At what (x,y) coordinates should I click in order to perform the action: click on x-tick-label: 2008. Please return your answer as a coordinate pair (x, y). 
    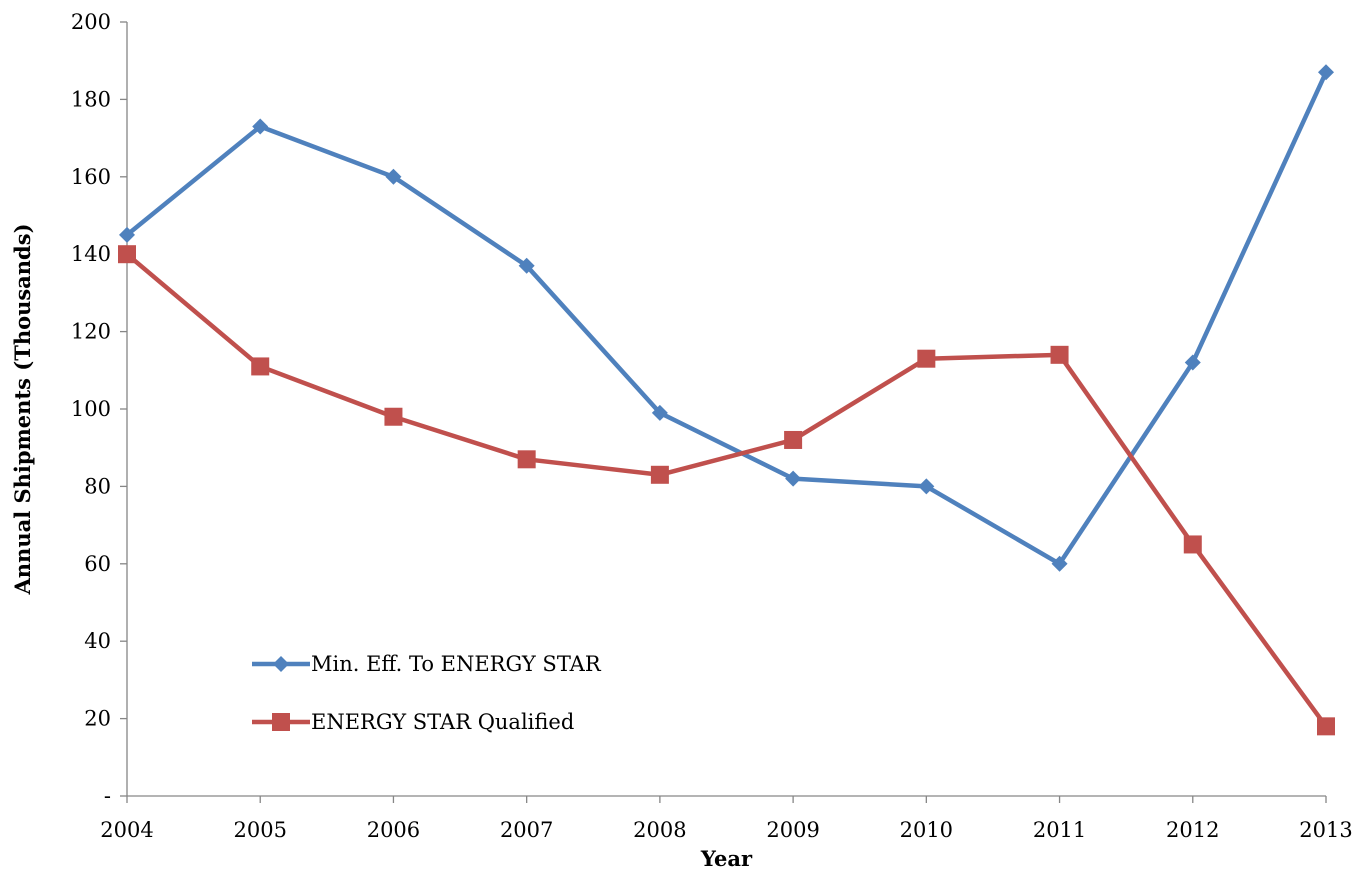
    Looking at the image, I should click on (659, 830).